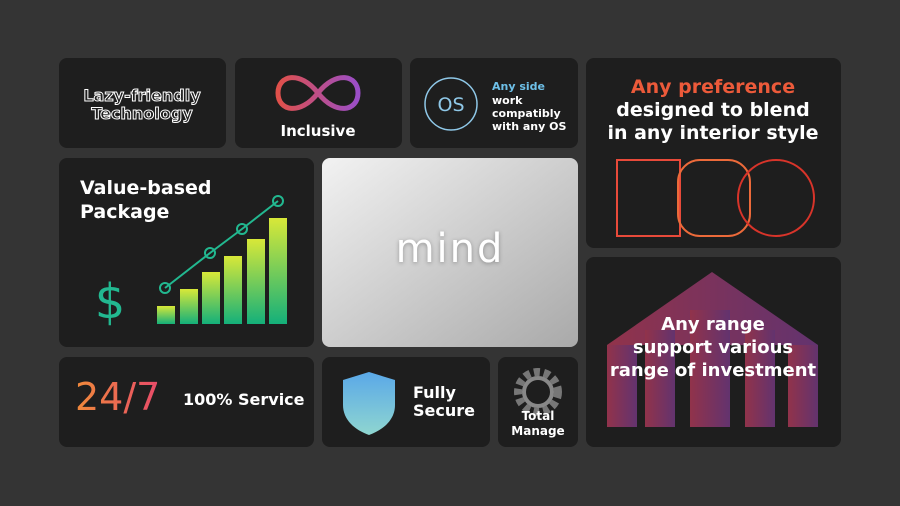 Image resolution: width=900 pixels, height=506 pixels. I want to click on body-line: in any interior style, so click(712, 133).